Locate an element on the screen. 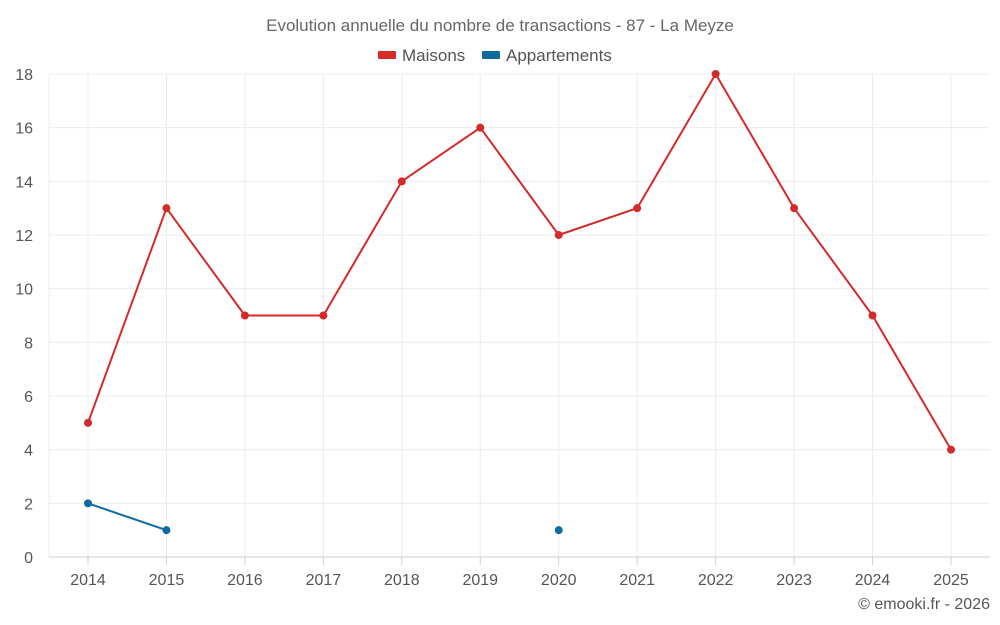 The image size is (1000, 625). y-axis-ticks: 0 2 4 6 8 10 12 14 16 18 is located at coordinates (24, 317).